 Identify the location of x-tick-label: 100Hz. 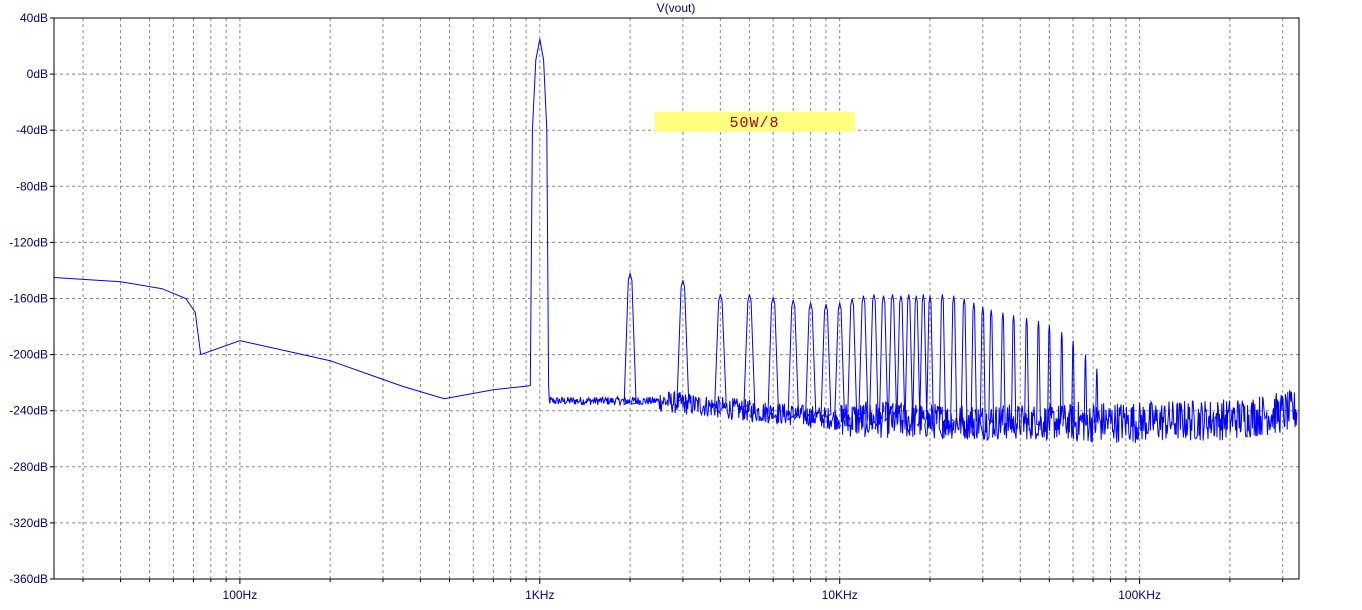
(240, 595).